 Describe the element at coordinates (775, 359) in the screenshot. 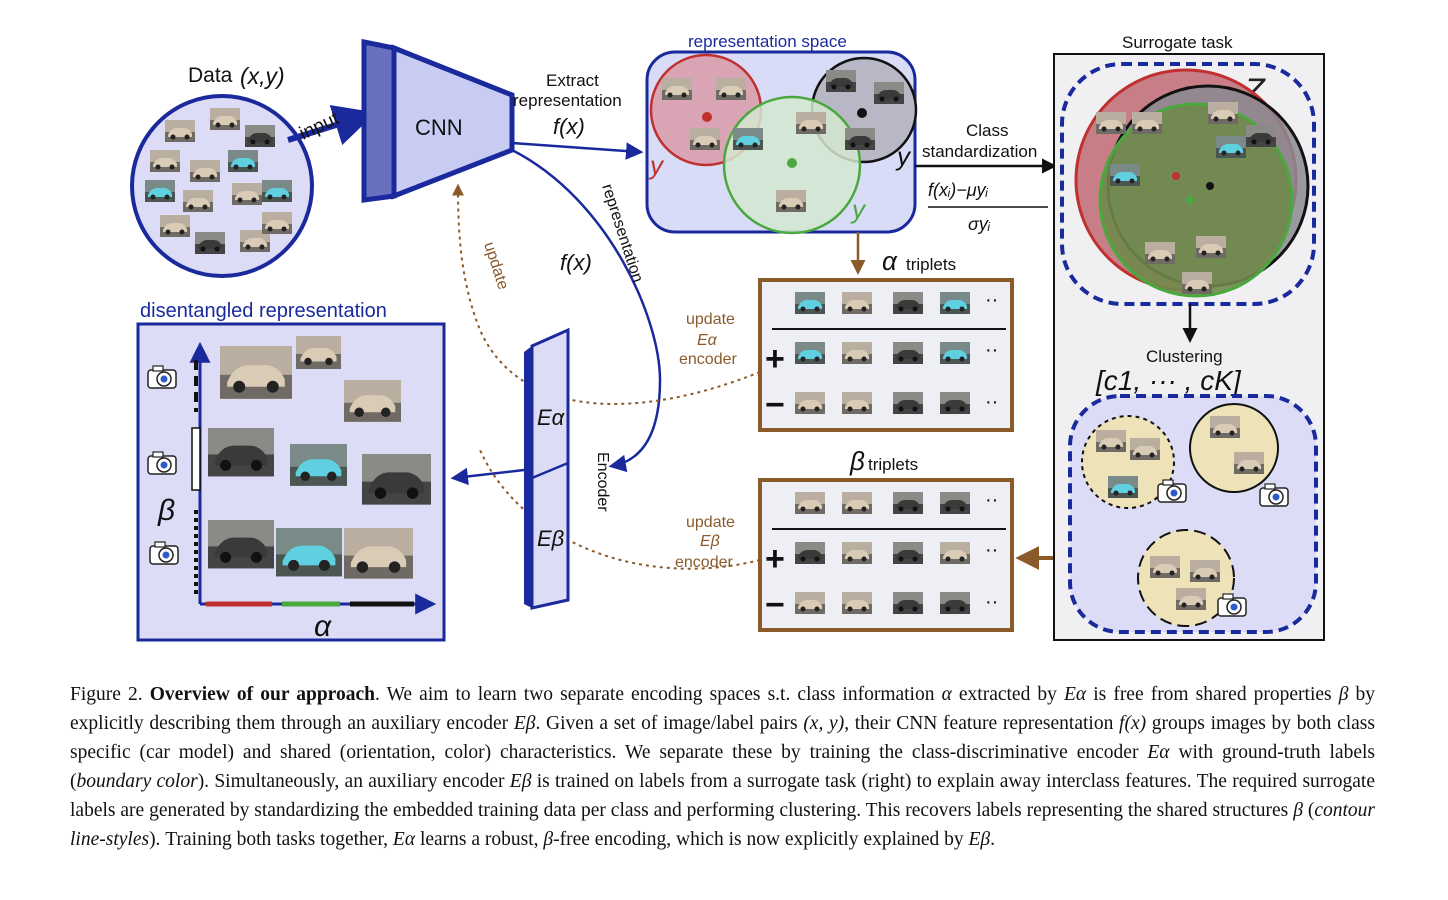

I see `alpha-plus: +` at that location.